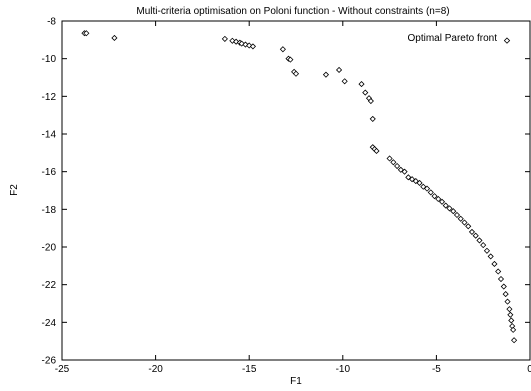  I want to click on x-tick-label: -15, so click(249, 369).